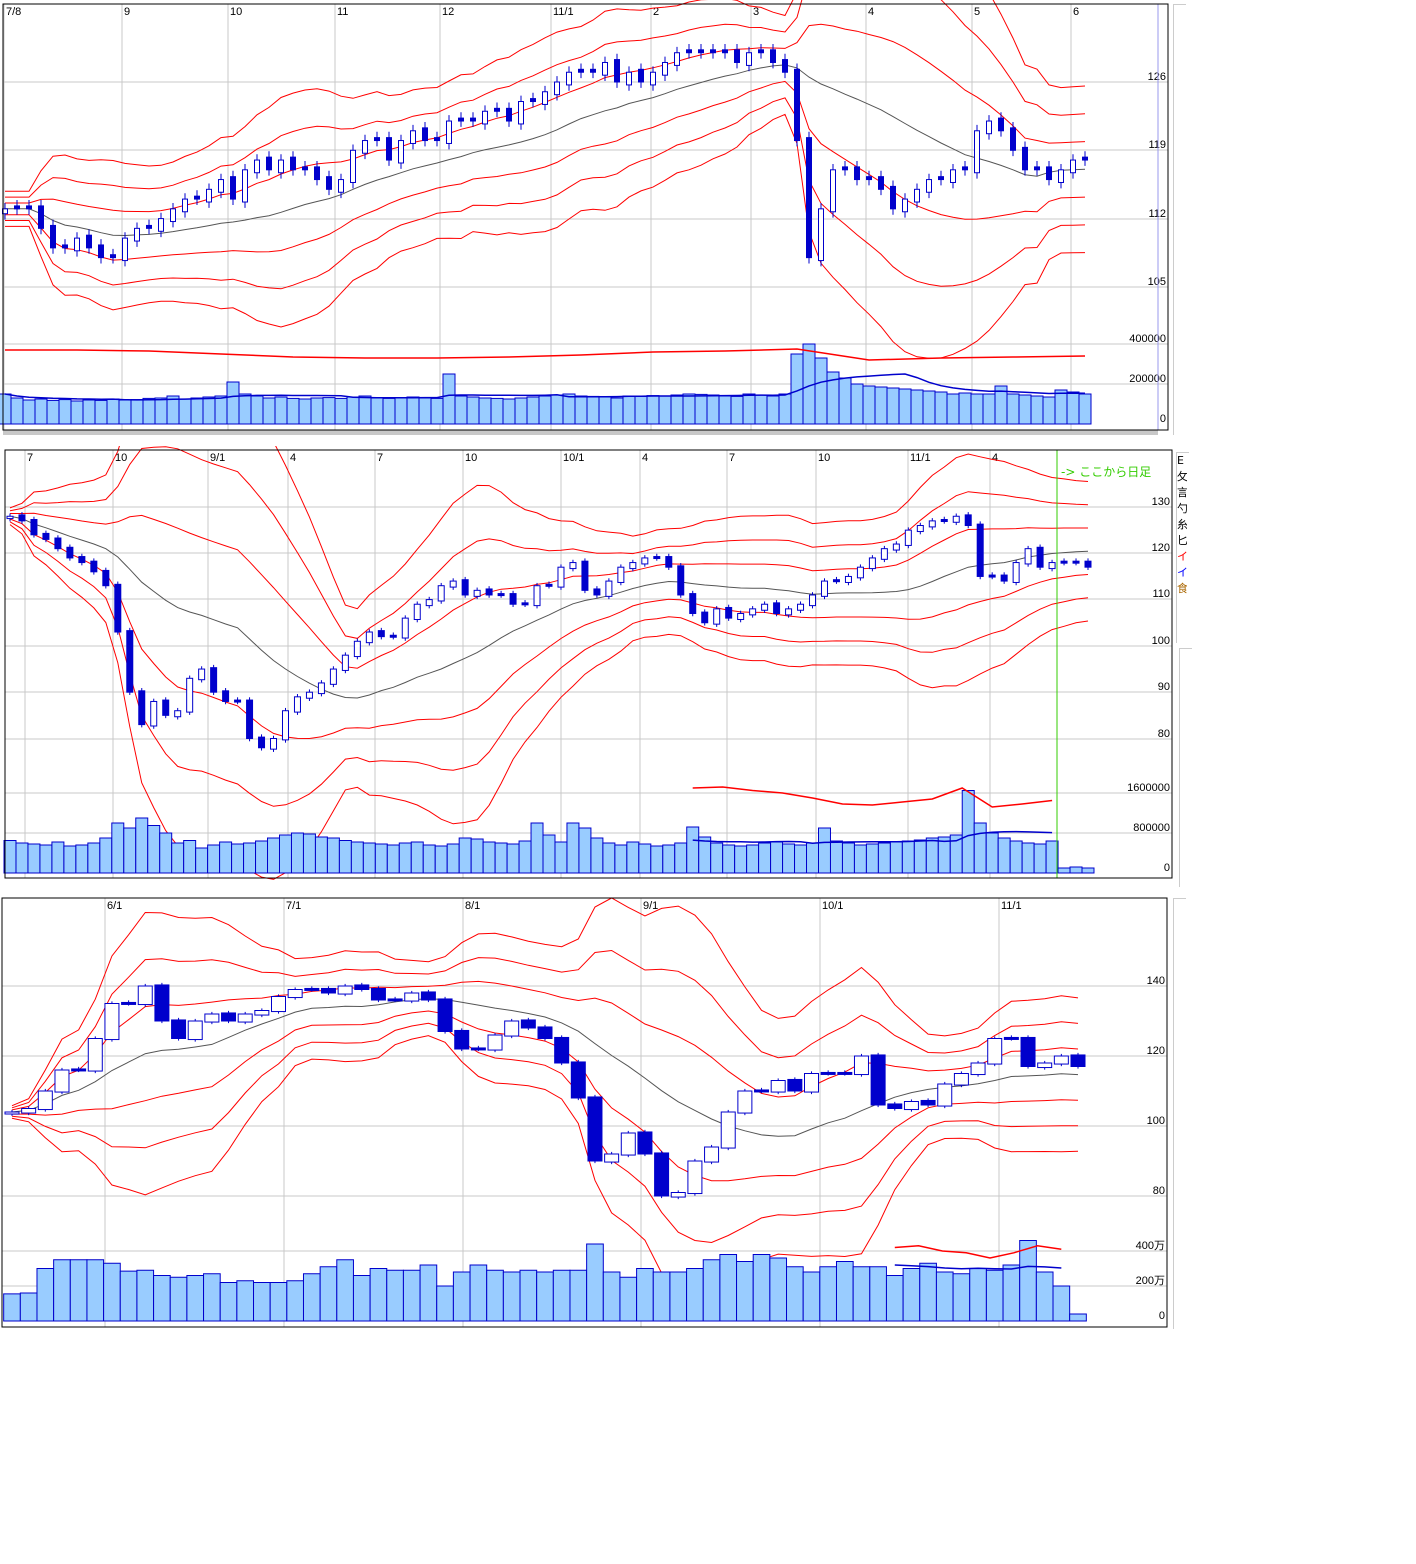 Image resolution: width=1416 pixels, height=1564 pixels. What do you see at coordinates (1156, 1121) in the screenshot?
I see `price-tick-label: 100` at bounding box center [1156, 1121].